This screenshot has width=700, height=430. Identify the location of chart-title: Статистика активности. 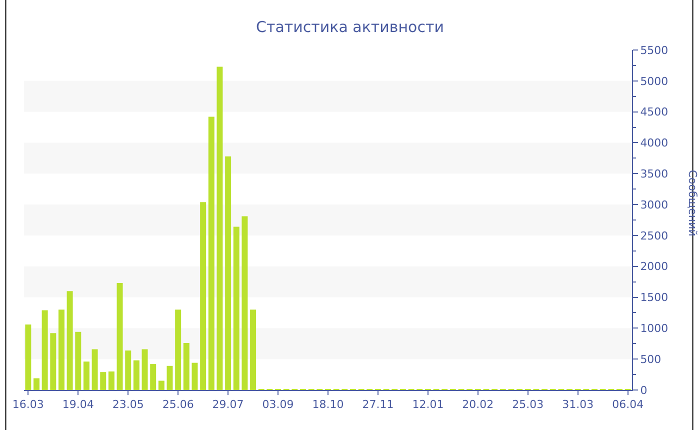
(350, 27).